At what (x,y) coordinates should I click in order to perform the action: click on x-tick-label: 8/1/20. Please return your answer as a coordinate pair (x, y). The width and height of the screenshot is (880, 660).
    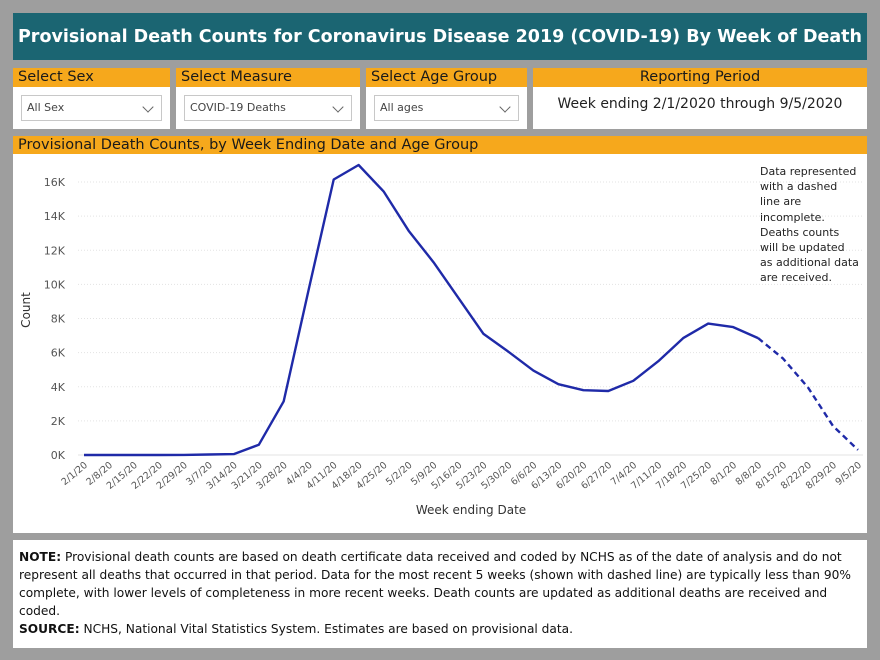
    Looking at the image, I should click on (724, 474).